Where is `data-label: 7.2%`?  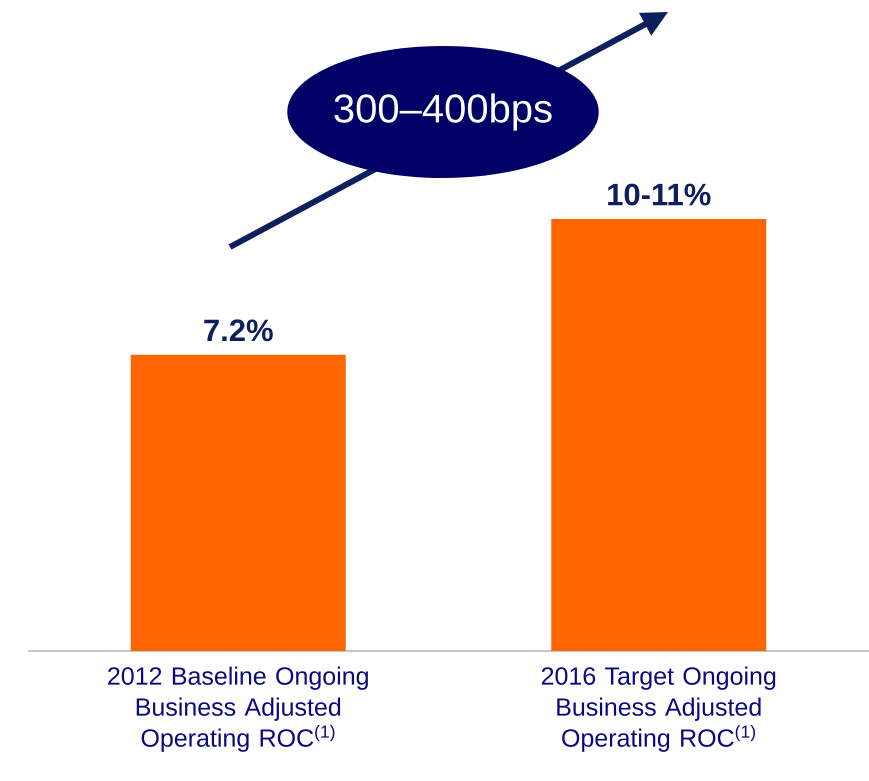
data-label: 7.2% is located at coordinates (238, 330).